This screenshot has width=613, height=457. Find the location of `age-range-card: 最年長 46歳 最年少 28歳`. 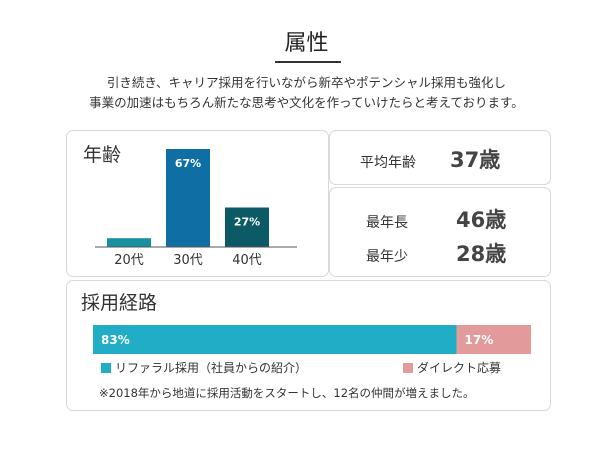

age-range-card: 最年長 46歳 最年少 28歳 is located at coordinates (440, 232).